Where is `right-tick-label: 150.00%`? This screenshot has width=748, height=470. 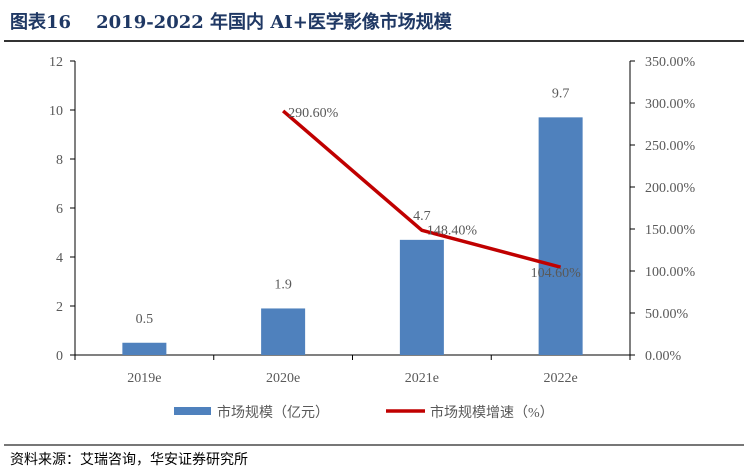
right-tick-label: 150.00% is located at coordinates (670, 230).